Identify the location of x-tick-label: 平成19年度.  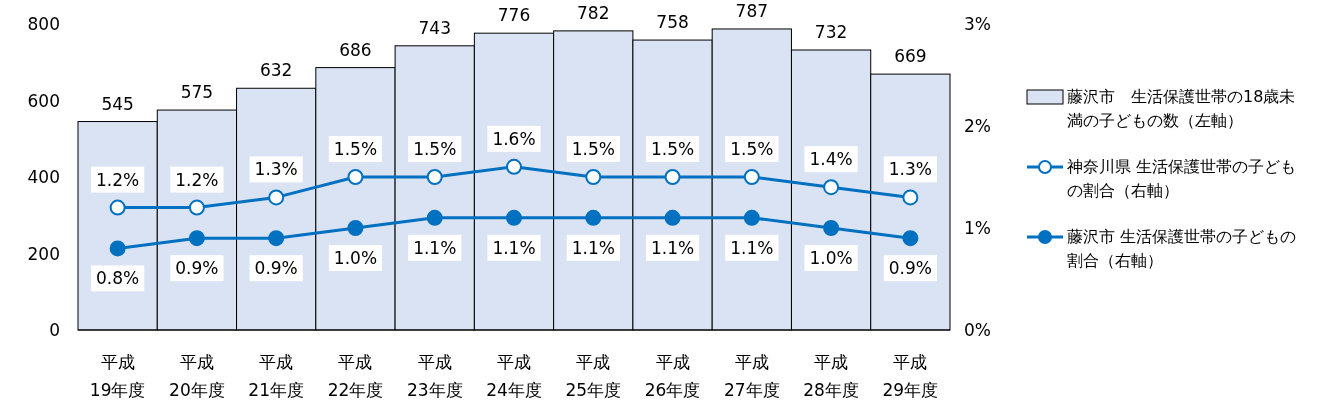
(117, 376).